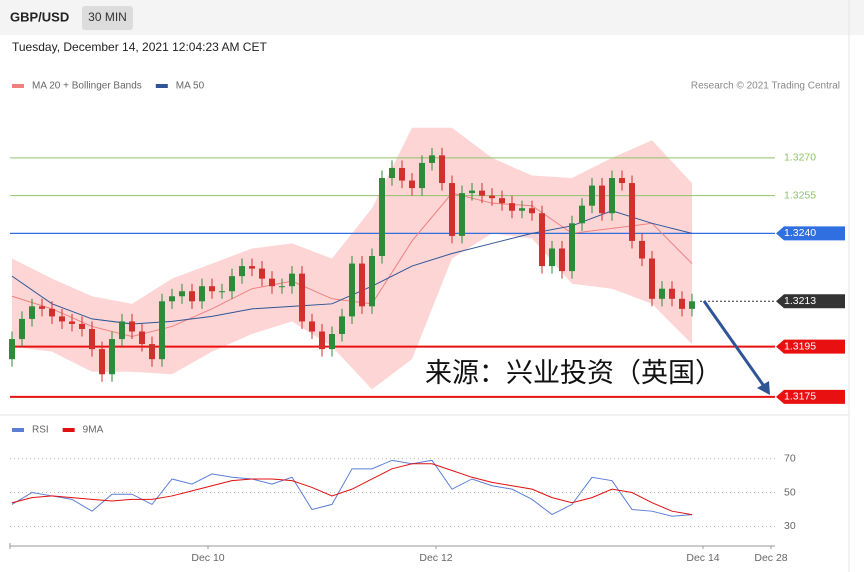 The width and height of the screenshot is (864, 572). What do you see at coordinates (800, 158) in the screenshot?
I see `level-label: 1.3270` at bounding box center [800, 158].